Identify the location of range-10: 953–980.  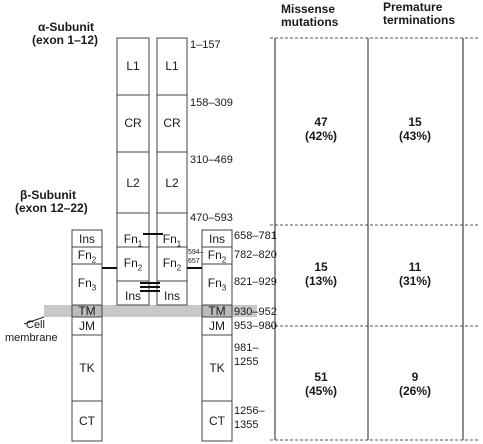
(255, 326).